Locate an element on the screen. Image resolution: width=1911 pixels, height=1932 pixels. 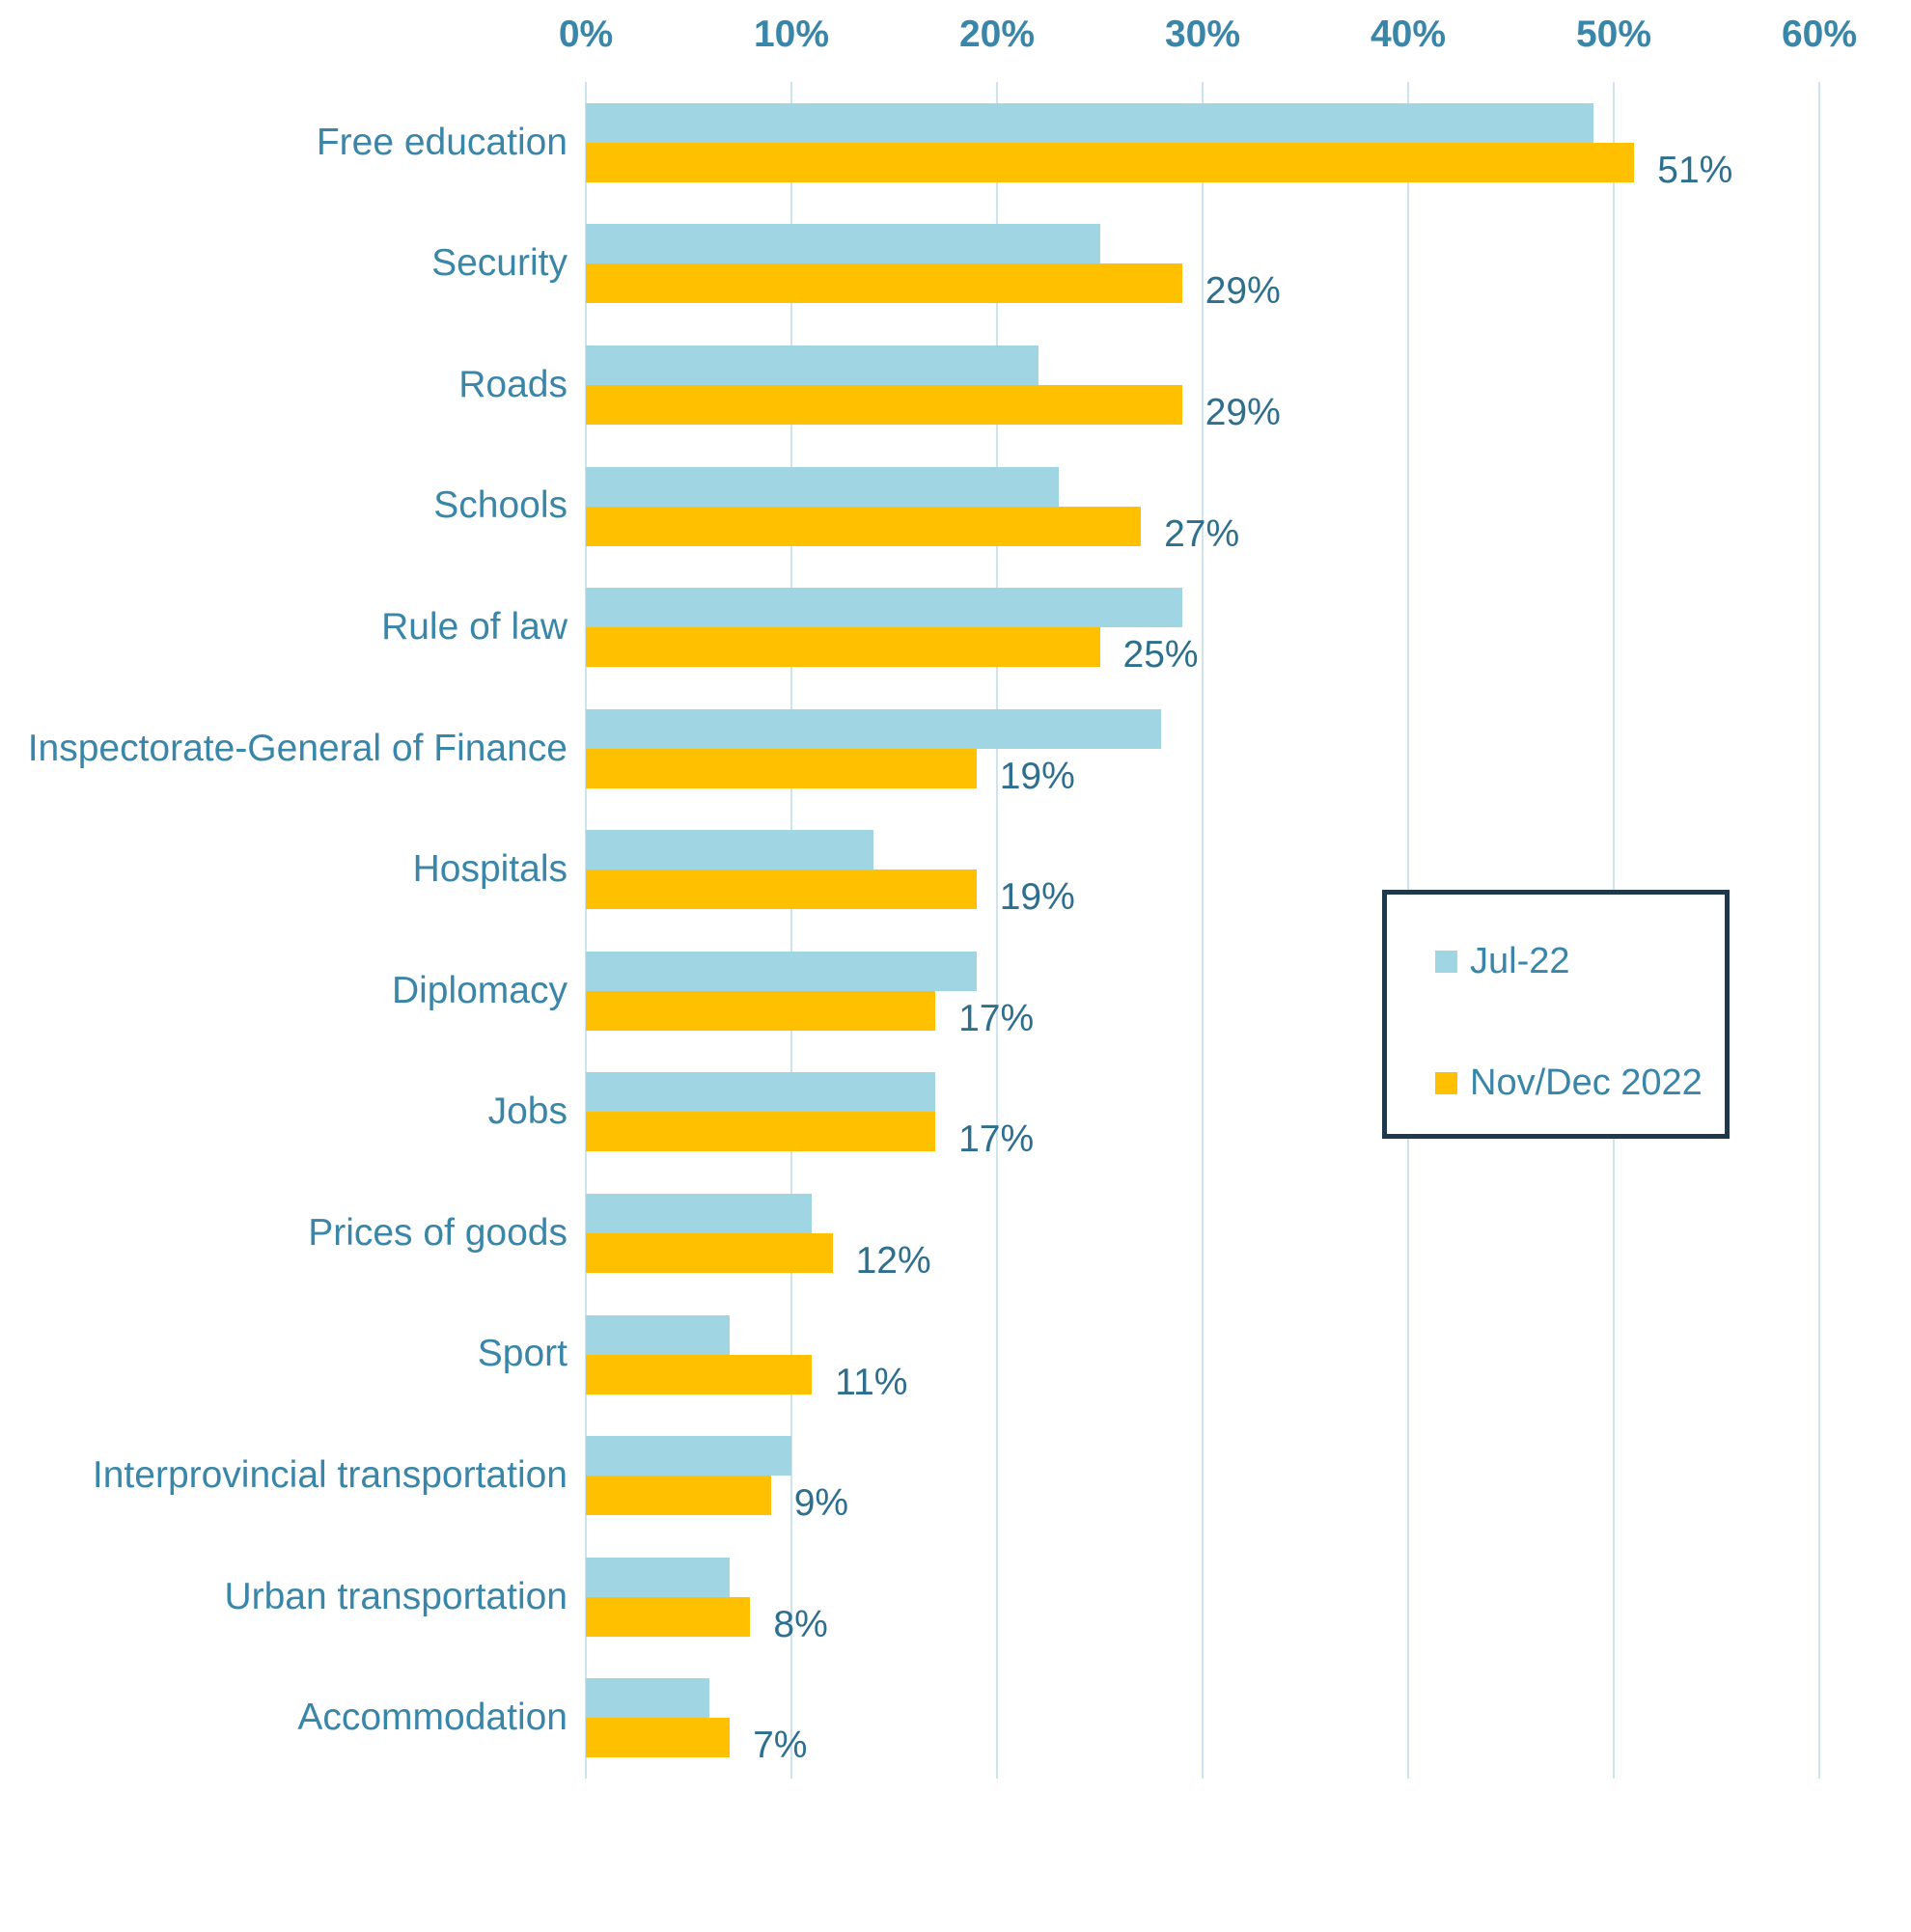
data-label: 51% is located at coordinates (1695, 170).